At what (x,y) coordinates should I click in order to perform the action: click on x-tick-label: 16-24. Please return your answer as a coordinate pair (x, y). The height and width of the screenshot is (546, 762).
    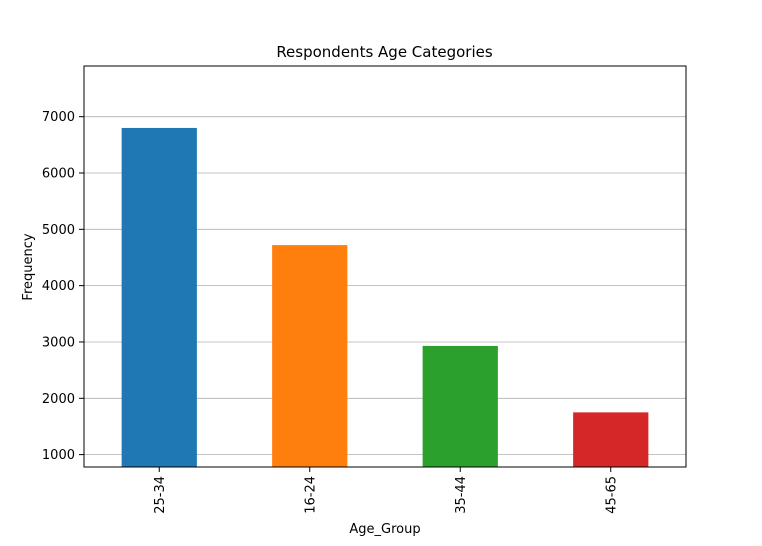
    Looking at the image, I should click on (310, 495).